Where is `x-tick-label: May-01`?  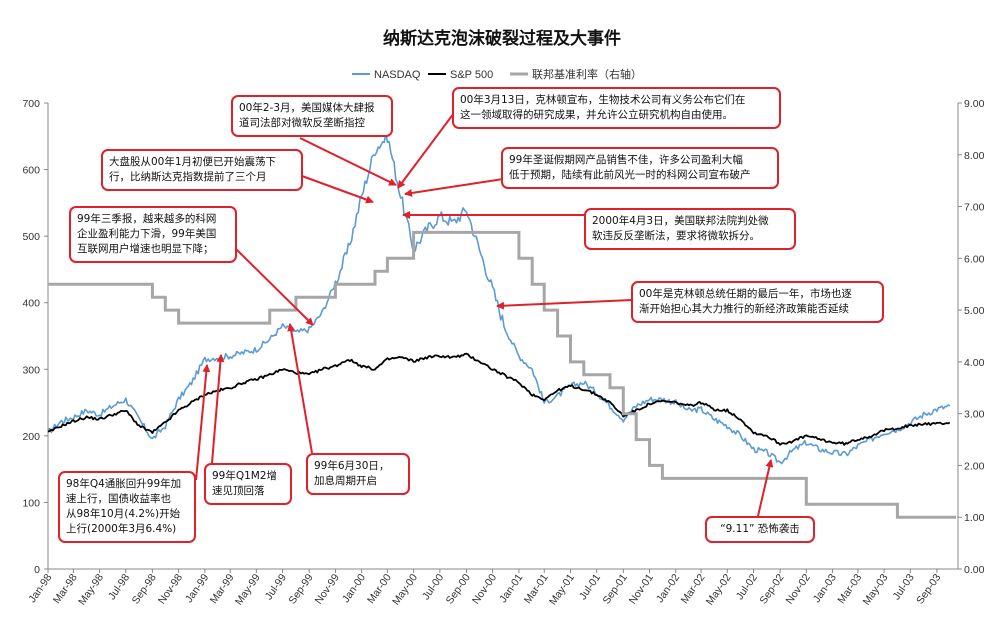 x-tick-label: May-01 is located at coordinates (562, 590).